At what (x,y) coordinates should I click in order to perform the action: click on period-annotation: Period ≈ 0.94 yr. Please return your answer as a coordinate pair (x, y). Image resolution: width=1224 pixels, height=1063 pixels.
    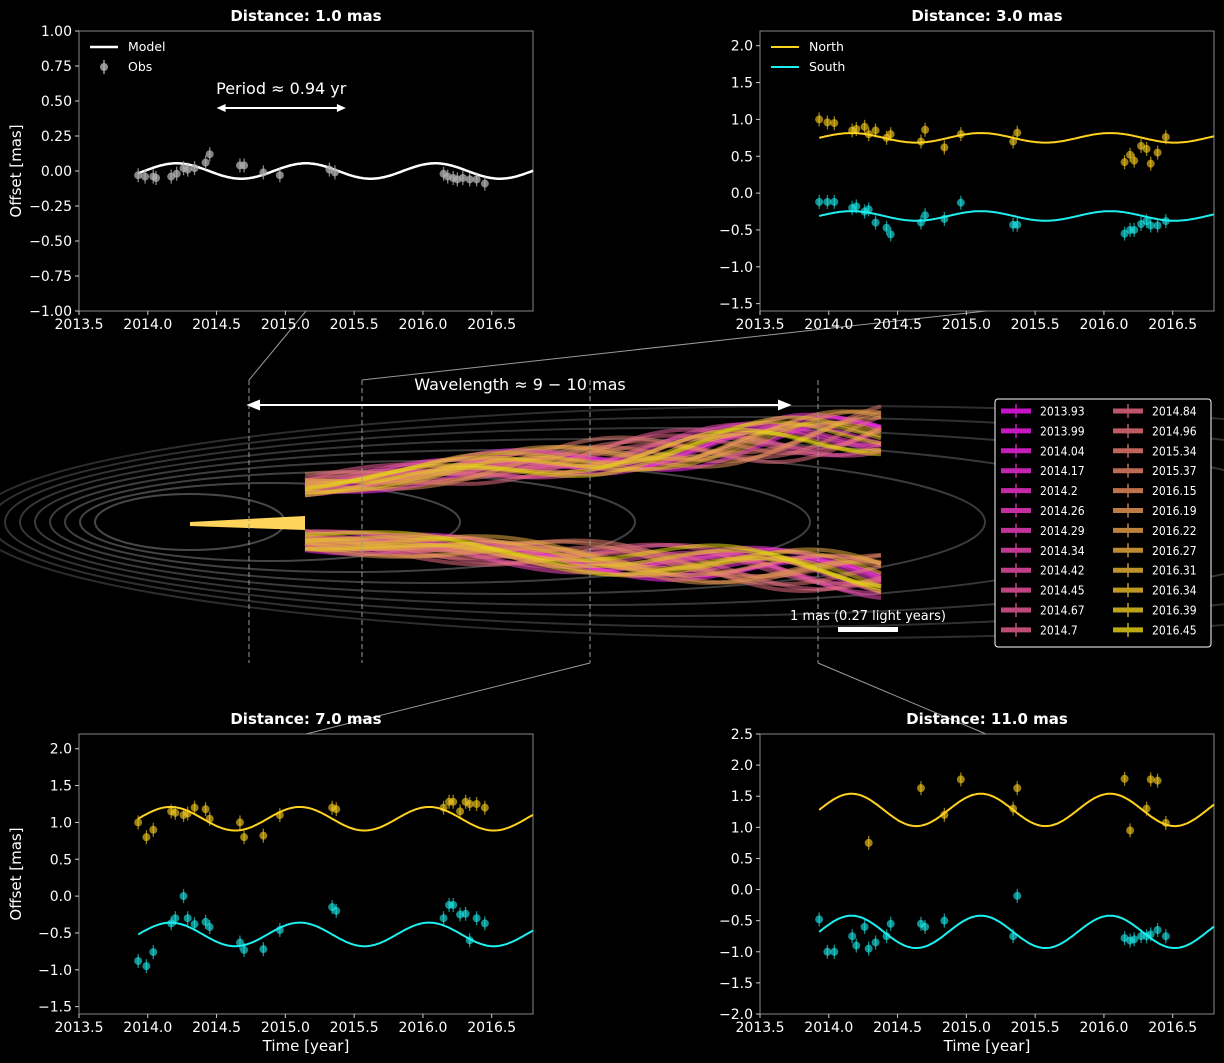
    Looking at the image, I should click on (281, 88).